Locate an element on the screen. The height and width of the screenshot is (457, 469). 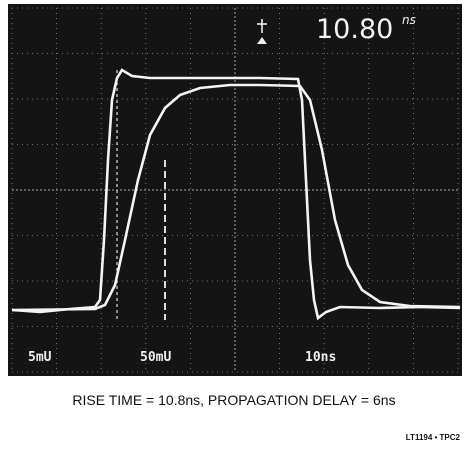
time-unit: ns is located at coordinates (409, 20).